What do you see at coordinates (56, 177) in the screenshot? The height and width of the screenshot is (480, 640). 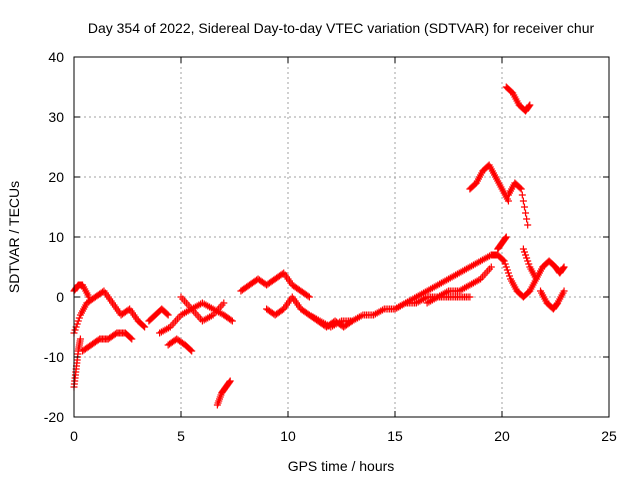 I see `y-tick-label: 20` at bounding box center [56, 177].